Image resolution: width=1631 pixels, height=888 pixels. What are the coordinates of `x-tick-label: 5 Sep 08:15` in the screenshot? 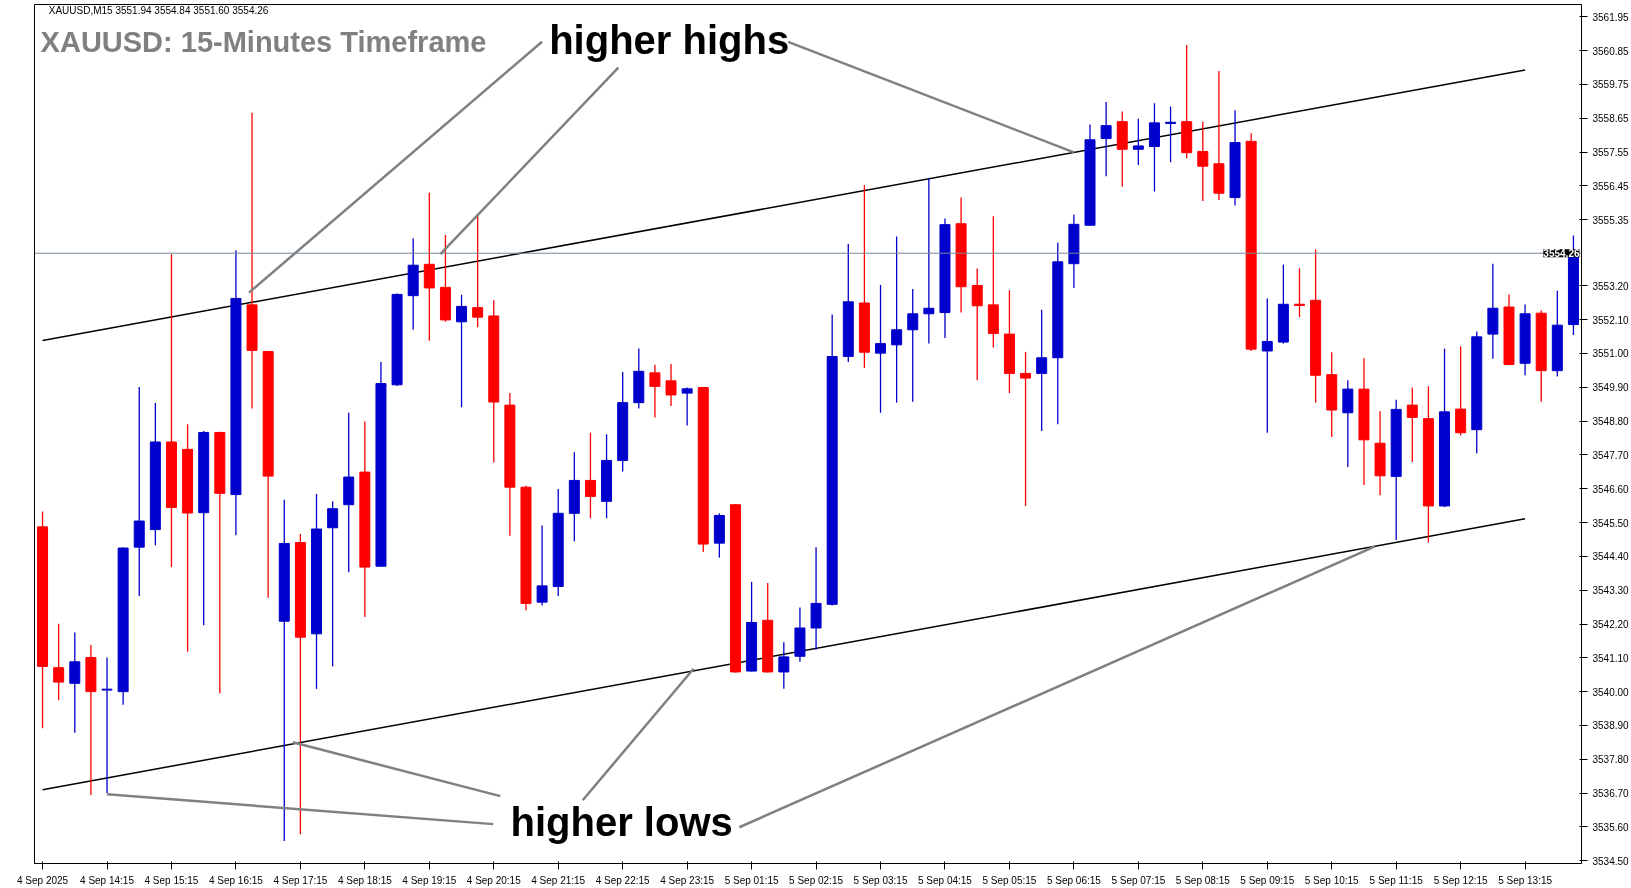 It's located at (1203, 880).